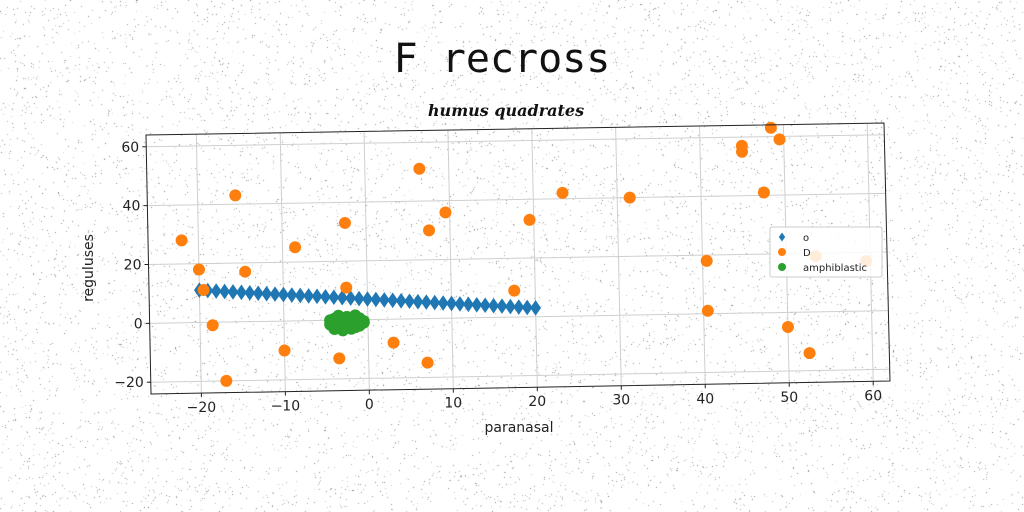 Image resolution: width=1024 pixels, height=512 pixels. Describe the element at coordinates (453, 404) in the screenshot. I see `x-tick-label: 10` at that location.